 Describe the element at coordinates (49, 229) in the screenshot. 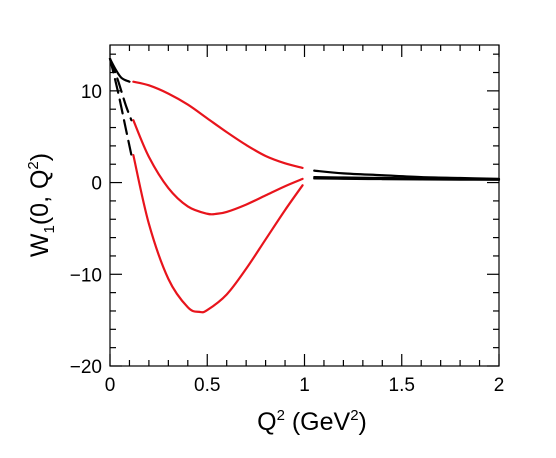

I see `y-axis-title-sub: 1` at that location.